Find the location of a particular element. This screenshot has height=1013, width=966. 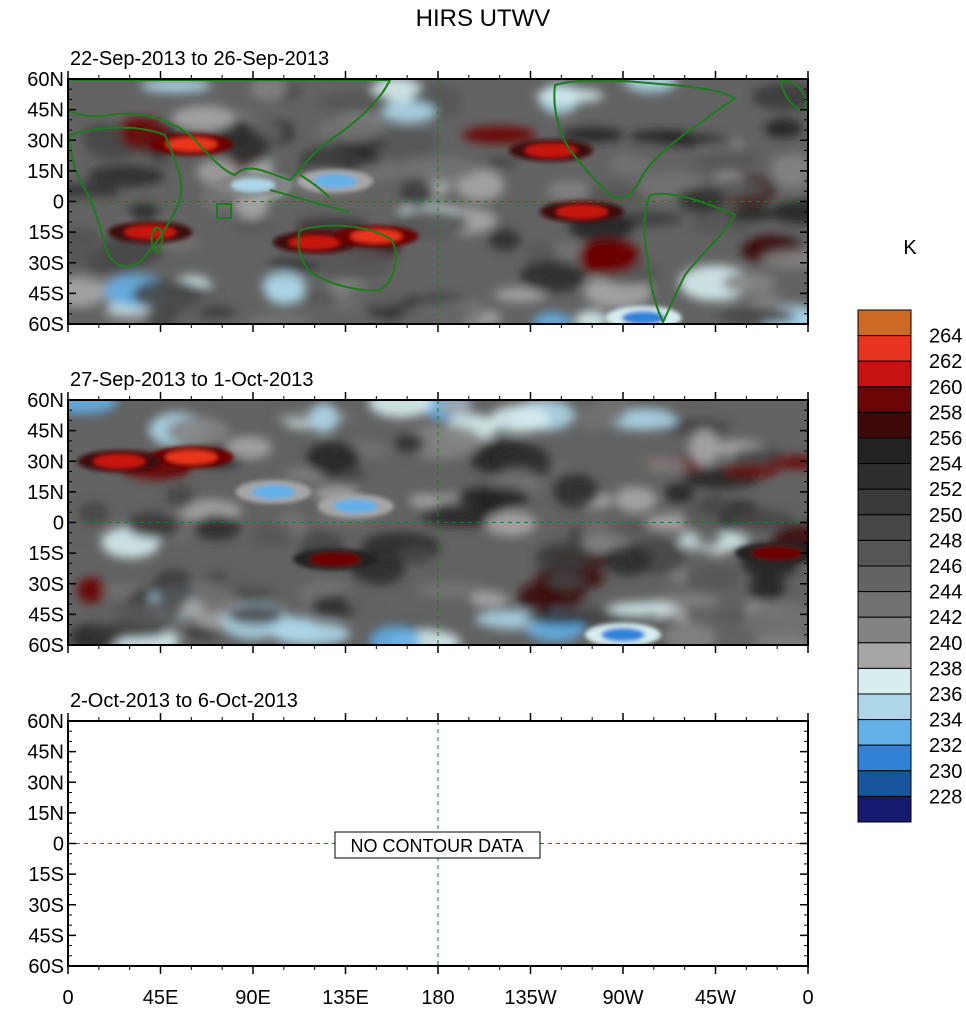

x-tick-label: 90W is located at coordinates (622, 998).